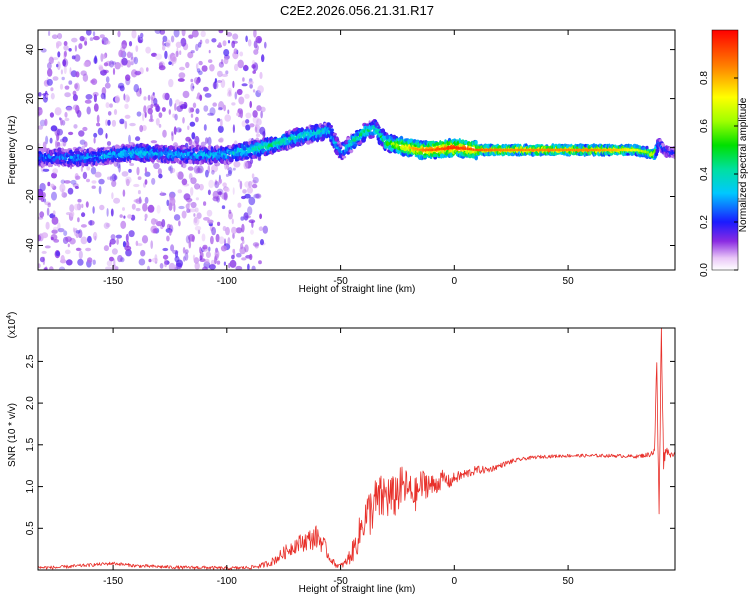  Describe the element at coordinates (357, 589) in the screenshot. I see `snr-x-axis-label: Height of straight line (km)` at that location.